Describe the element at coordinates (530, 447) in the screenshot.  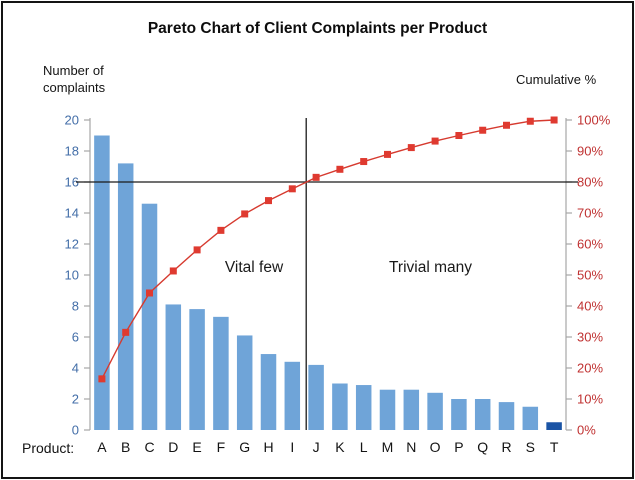
I see `category-label: S` at that location.